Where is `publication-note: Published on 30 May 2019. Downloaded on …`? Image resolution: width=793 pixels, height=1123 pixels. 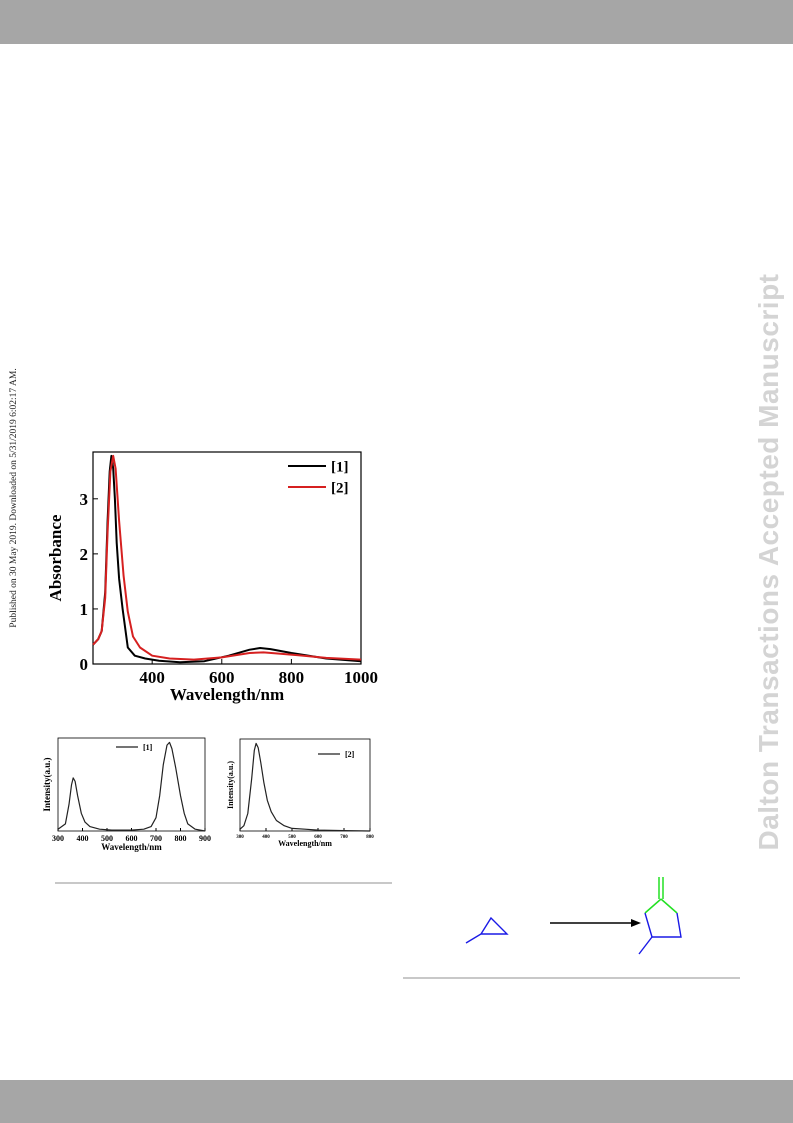 publication-note: Published on 30 May 2019. Downloaded on … is located at coordinates (14, 498).